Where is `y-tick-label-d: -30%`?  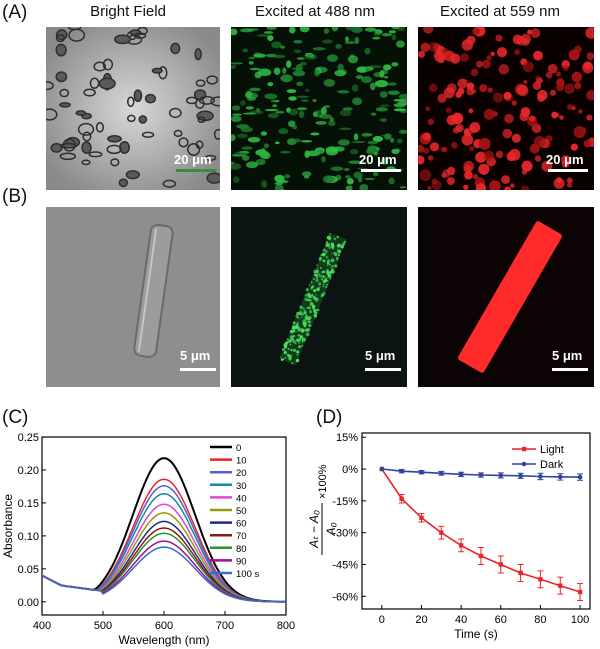
y-tick-label-d: -30% is located at coordinates (345, 534).